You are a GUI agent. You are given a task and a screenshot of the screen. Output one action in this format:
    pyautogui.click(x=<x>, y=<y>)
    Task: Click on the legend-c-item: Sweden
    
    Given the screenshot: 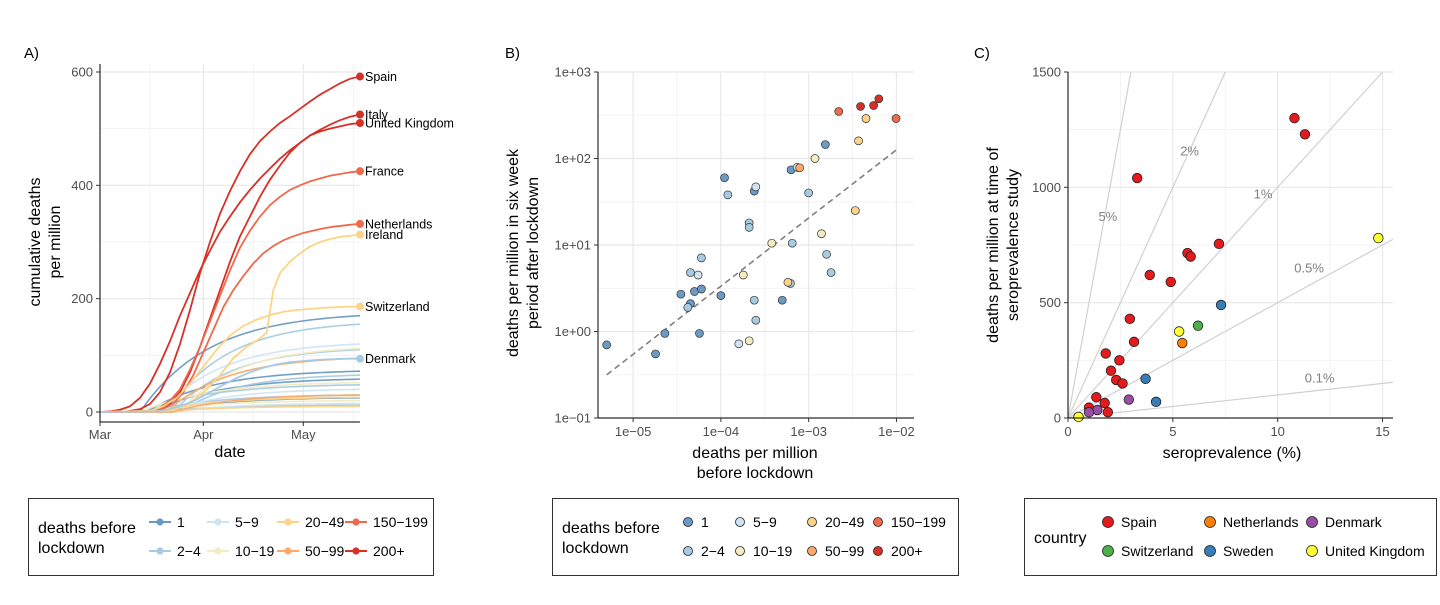 What is the action you would take?
    pyautogui.click(x=1238, y=551)
    